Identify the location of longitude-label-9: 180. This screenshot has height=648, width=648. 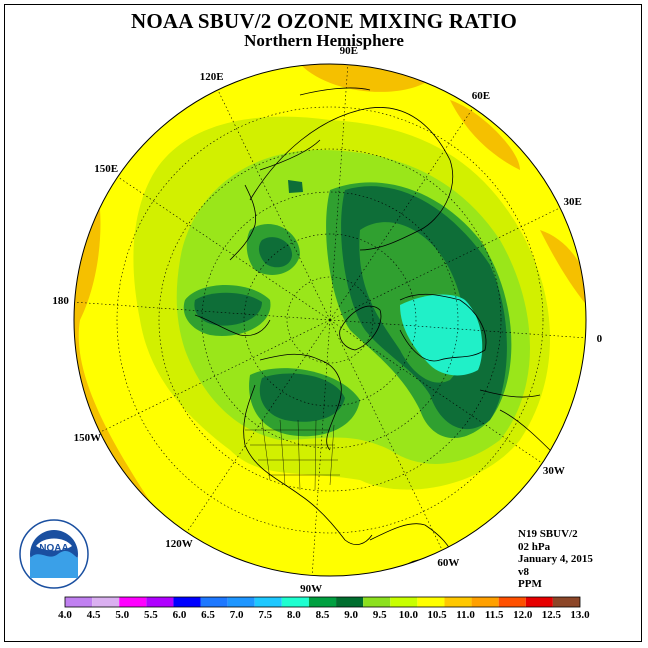
(60, 301).